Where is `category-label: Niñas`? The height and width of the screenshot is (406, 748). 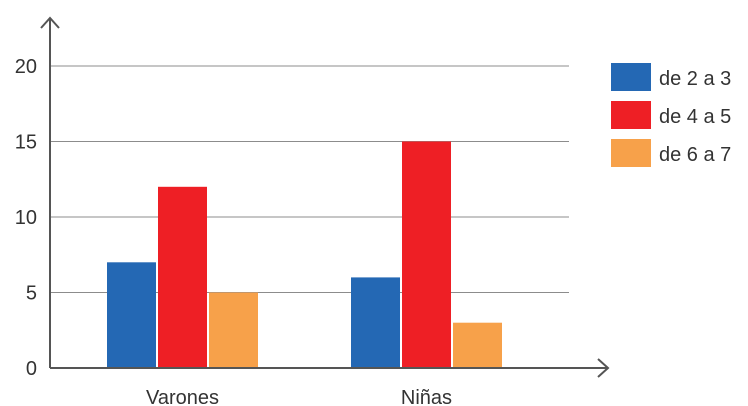
category-label: Niñas is located at coordinates (426, 396).